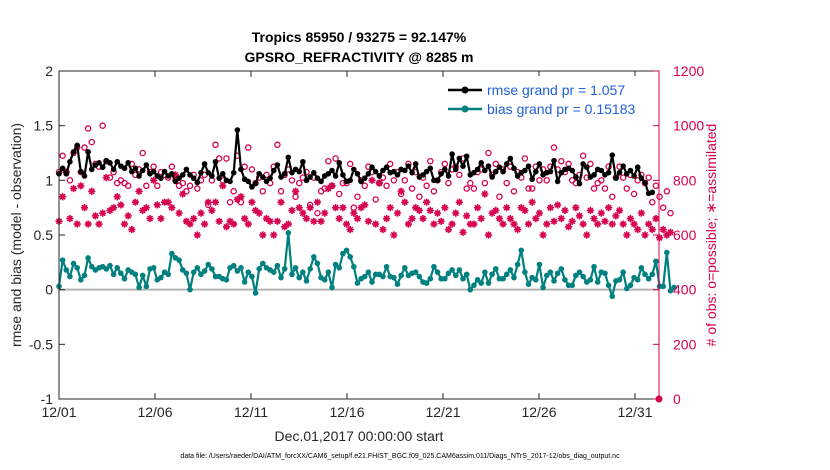 The width and height of the screenshot is (830, 470). I want to click on y-tick-label-right: 800, so click(685, 180).